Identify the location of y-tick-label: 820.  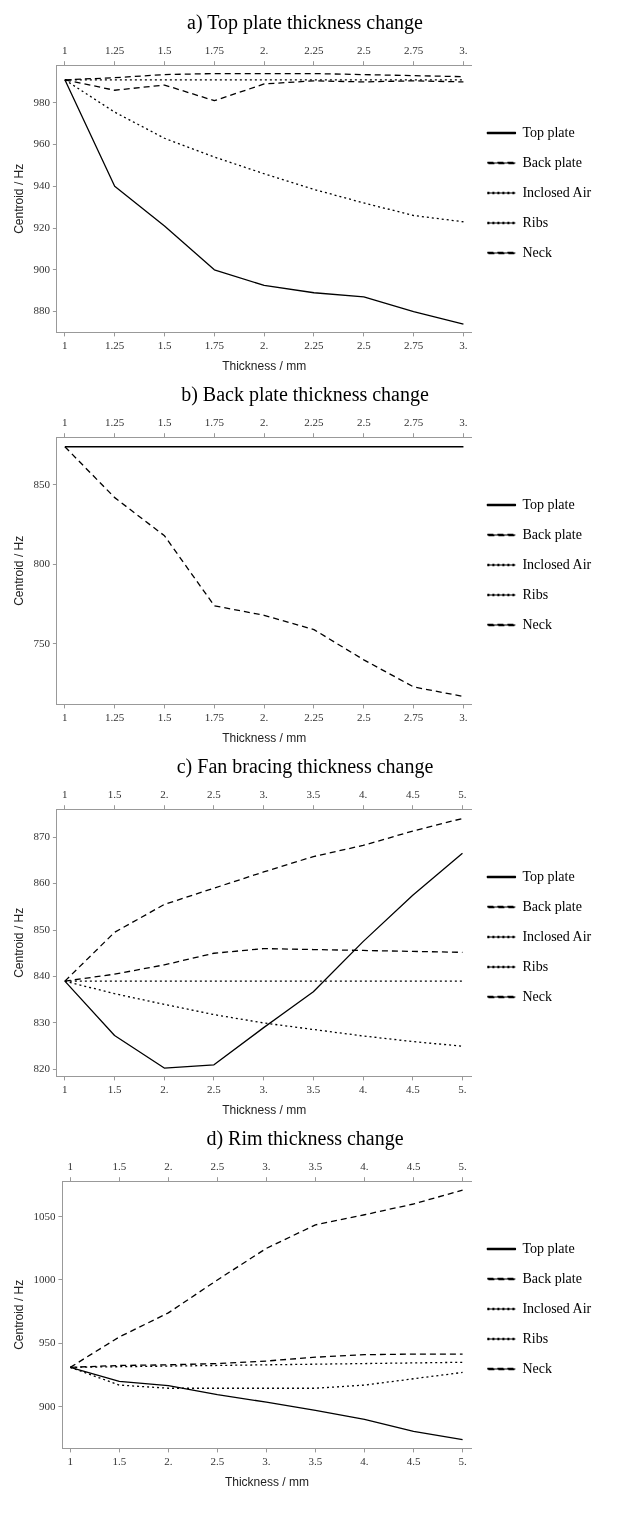
(42, 1068).